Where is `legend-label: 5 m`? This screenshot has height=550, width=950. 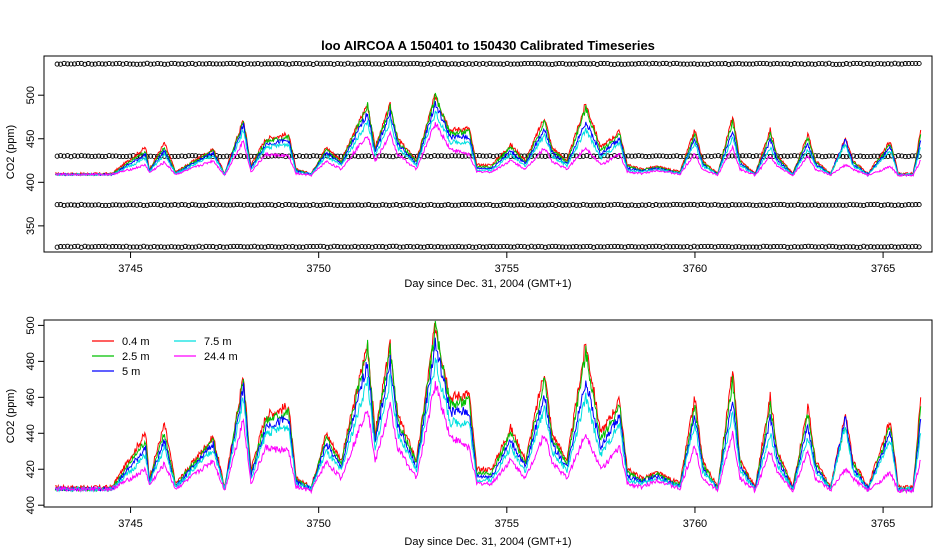 legend-label: 5 m is located at coordinates (131, 372).